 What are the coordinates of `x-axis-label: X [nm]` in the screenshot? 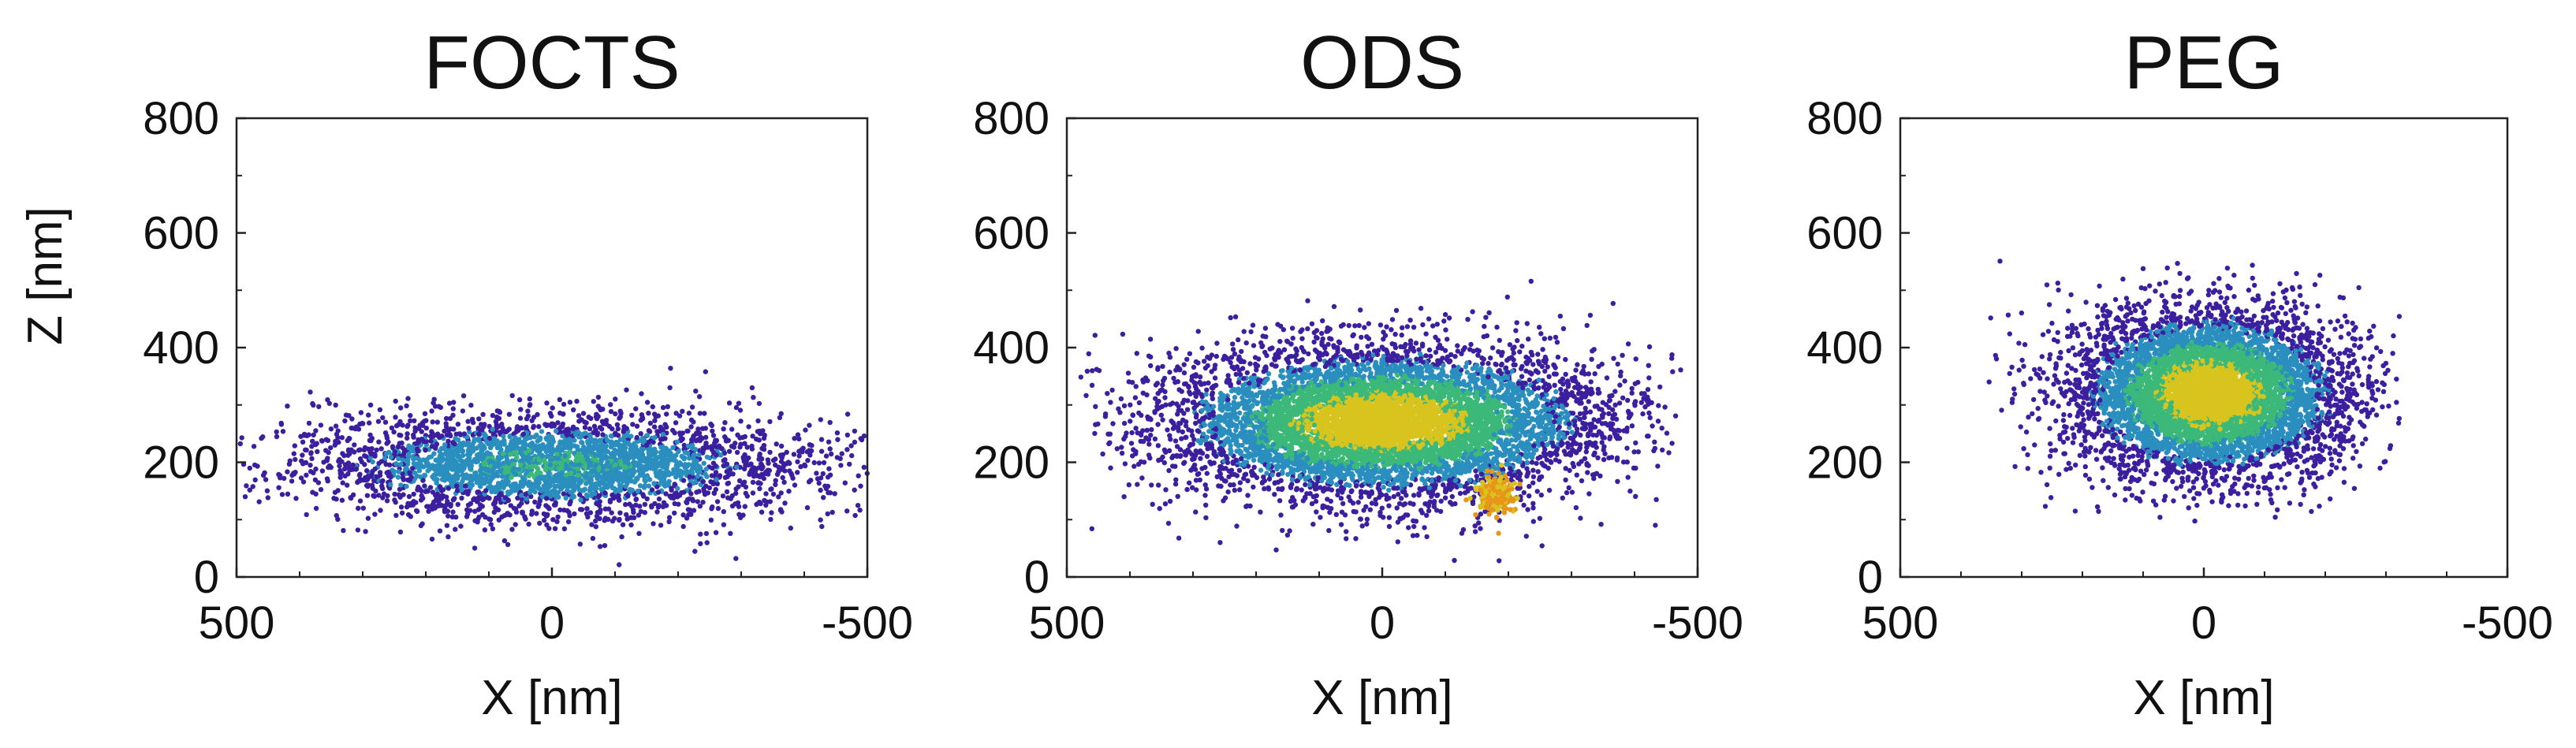 It's located at (551, 698).